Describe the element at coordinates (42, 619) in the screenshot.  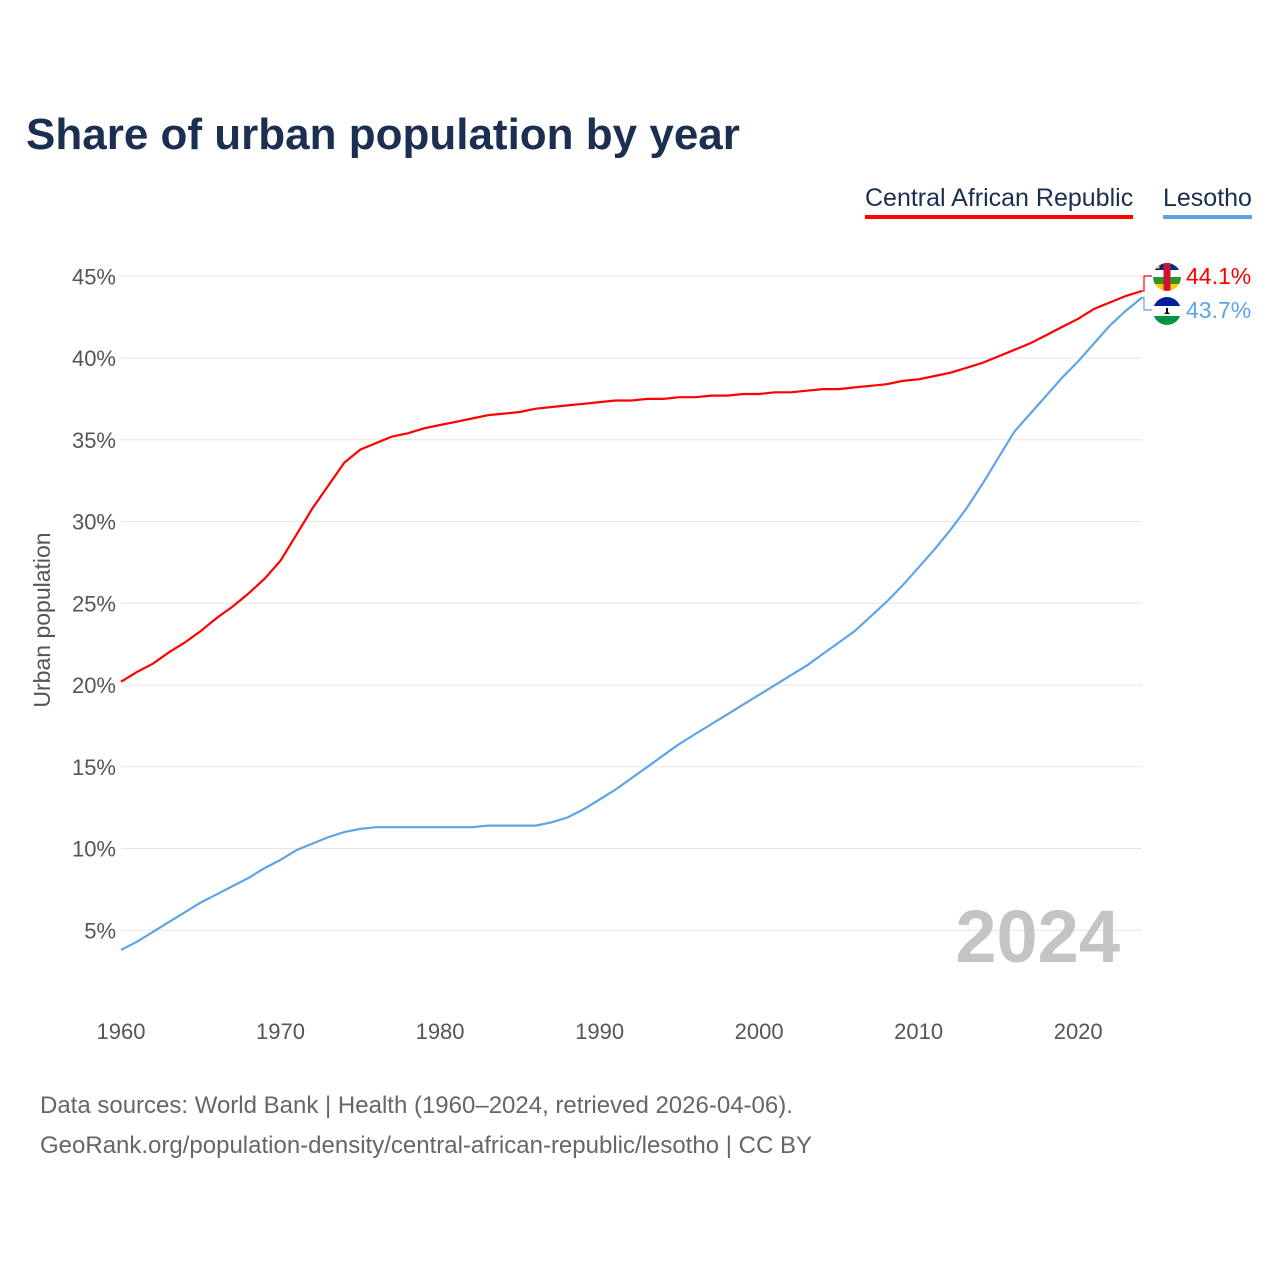
I see `y-axis-label: Urban population` at that location.